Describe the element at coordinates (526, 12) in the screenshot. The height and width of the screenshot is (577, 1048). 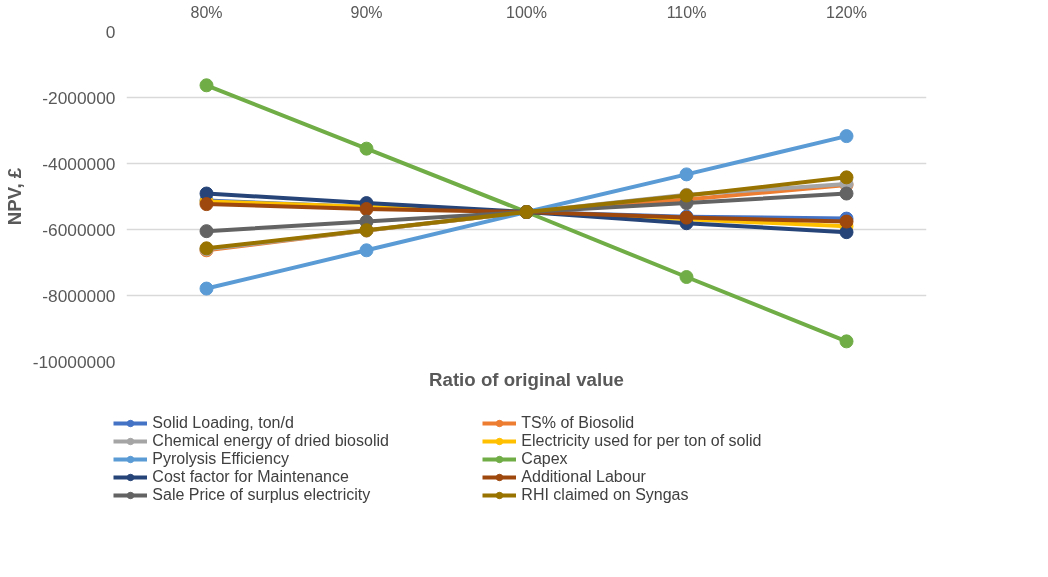
I see `x-tick-label: 100%` at that location.